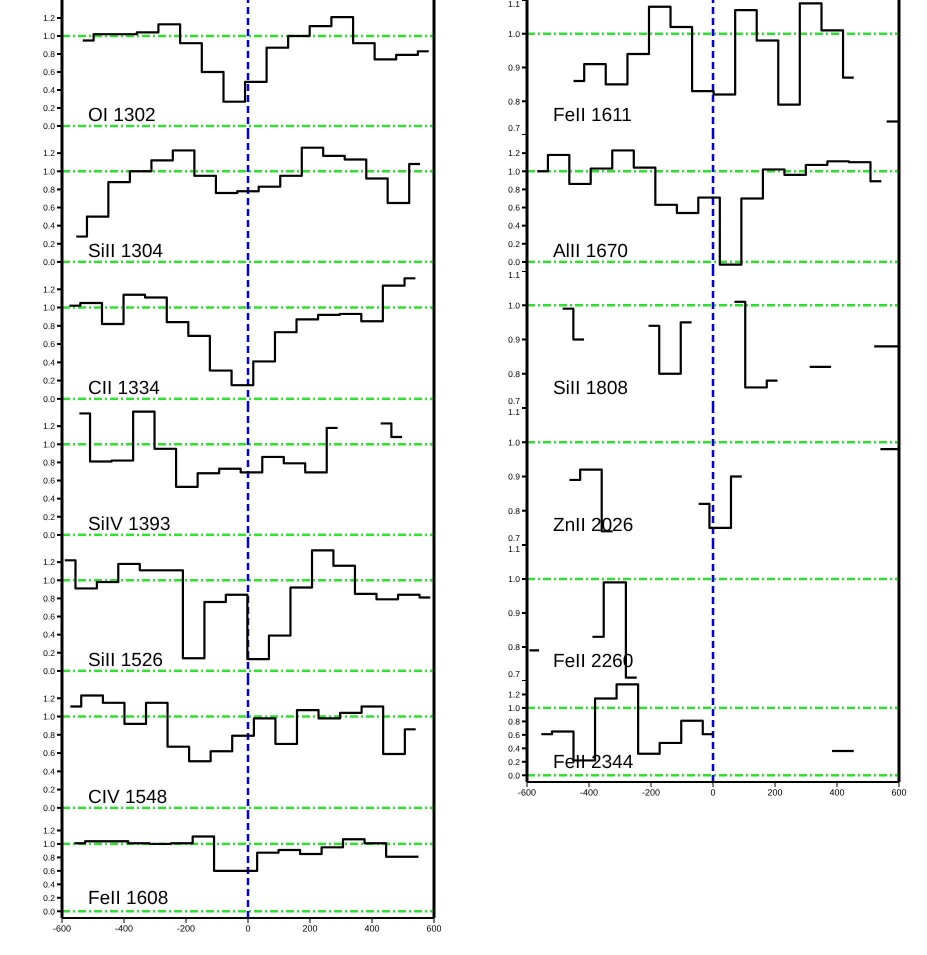 The height and width of the screenshot is (955, 927). Describe the element at coordinates (129, 525) in the screenshot. I see `annotation: SiIV 1393` at that location.